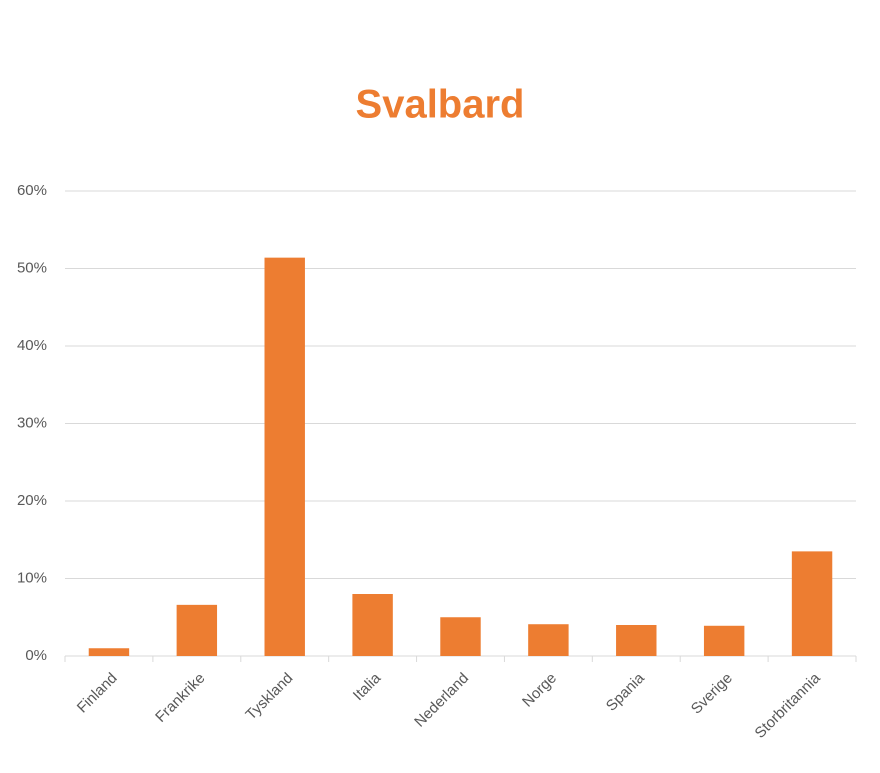 This screenshot has height=773, width=880. I want to click on y-tick-label: 0%, so click(36, 655).